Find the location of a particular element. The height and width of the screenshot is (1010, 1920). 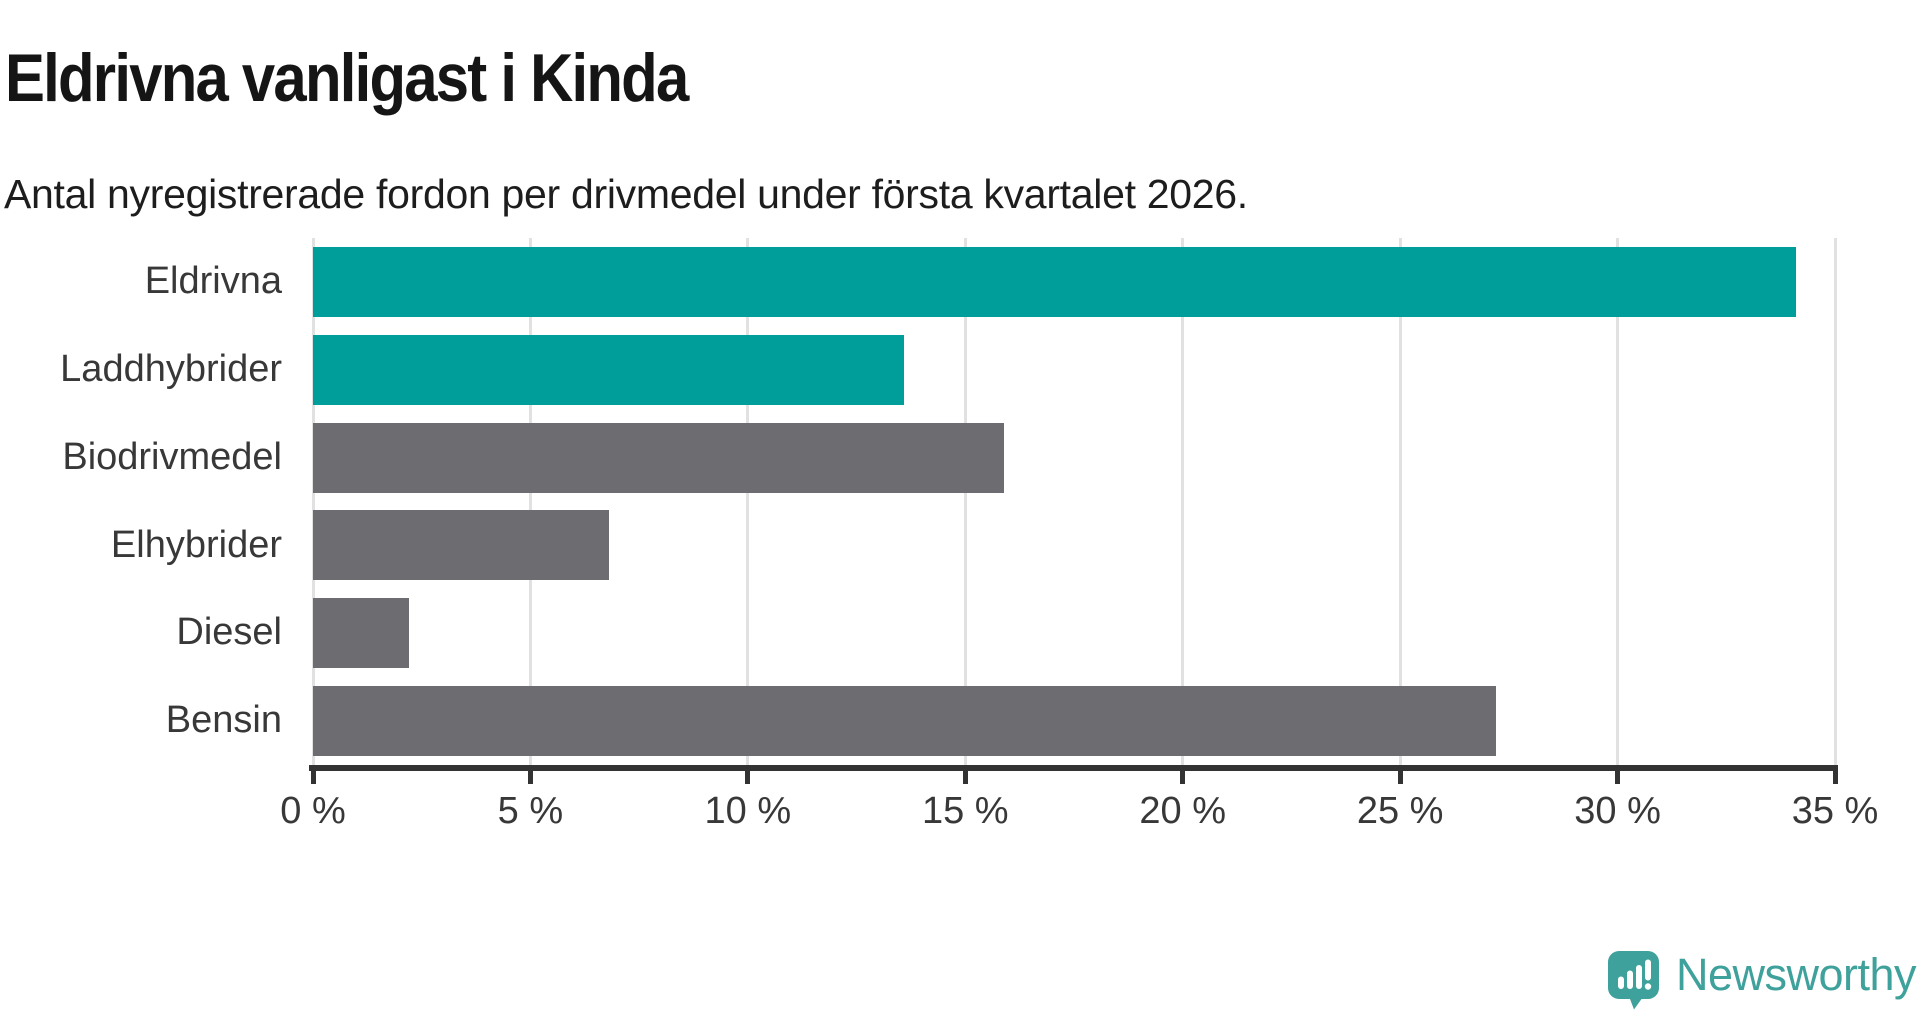

x-tick-label-35: 35 % is located at coordinates (1835, 811).